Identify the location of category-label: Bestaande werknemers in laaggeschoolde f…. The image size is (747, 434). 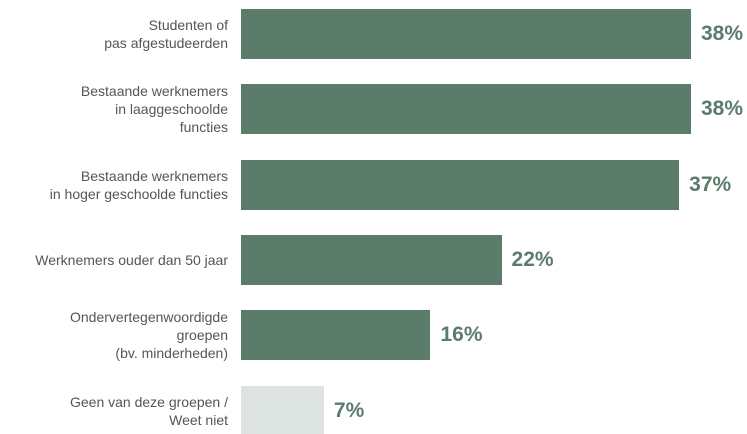
(154, 109).